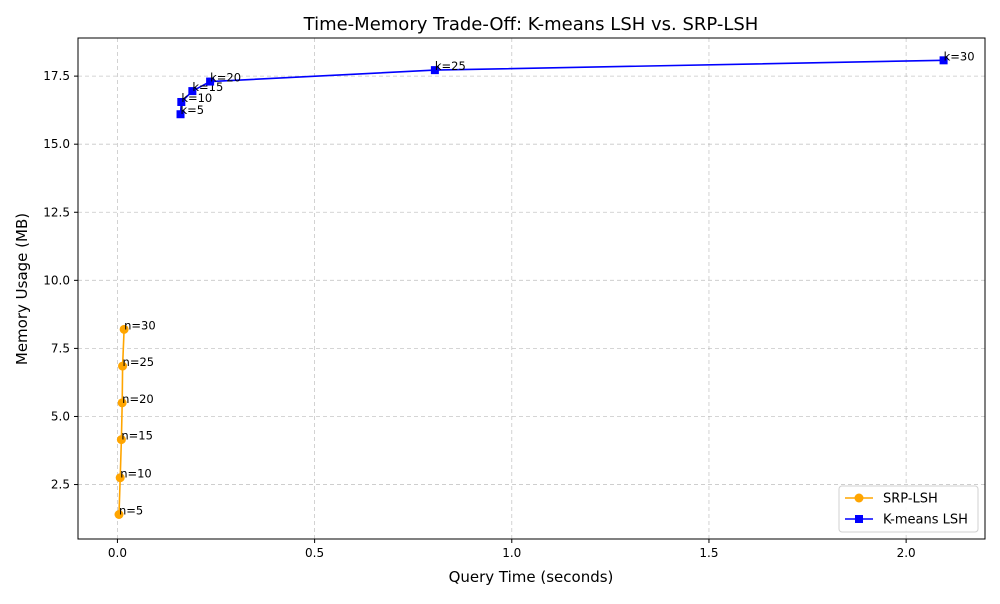  What do you see at coordinates (910, 499) in the screenshot?
I see `legend-label: SRP-LSH` at bounding box center [910, 499].